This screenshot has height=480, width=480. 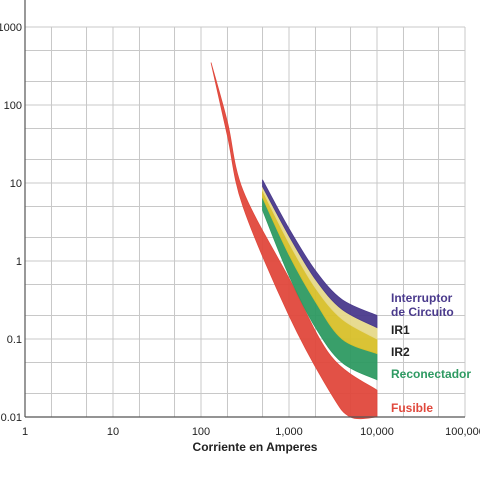 What do you see at coordinates (19, 262) in the screenshot?
I see `y-tick-label: 1` at bounding box center [19, 262].